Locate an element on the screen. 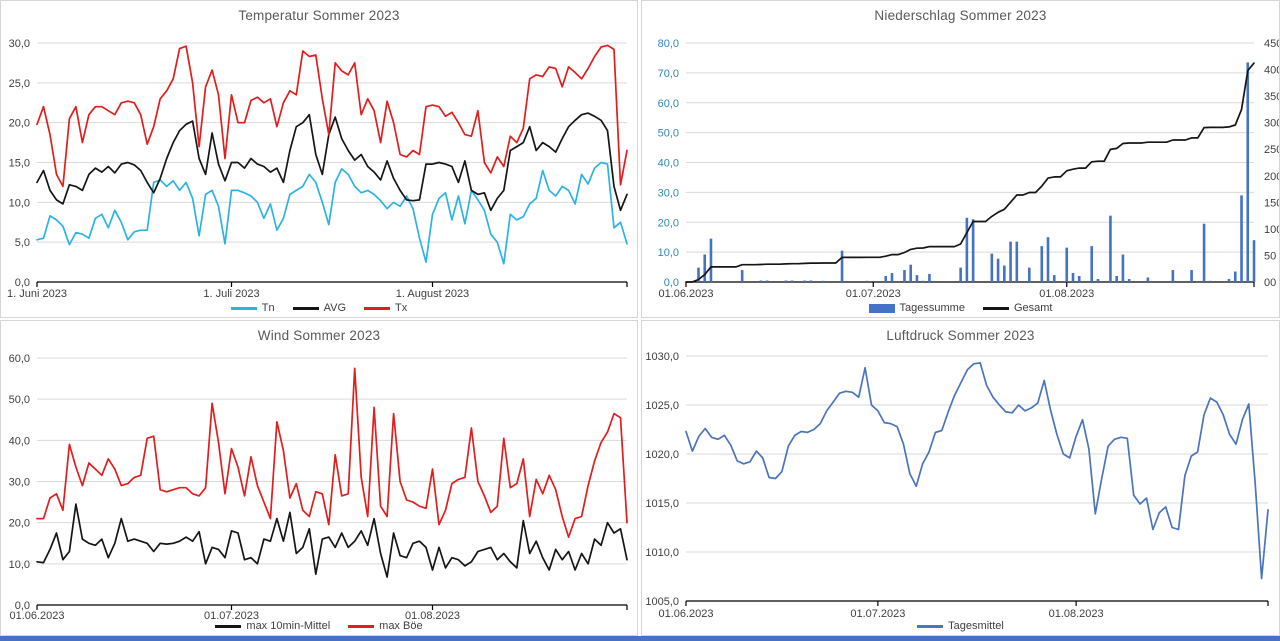  chart-title-wind: Wind Sommer 2023 is located at coordinates (319, 335).